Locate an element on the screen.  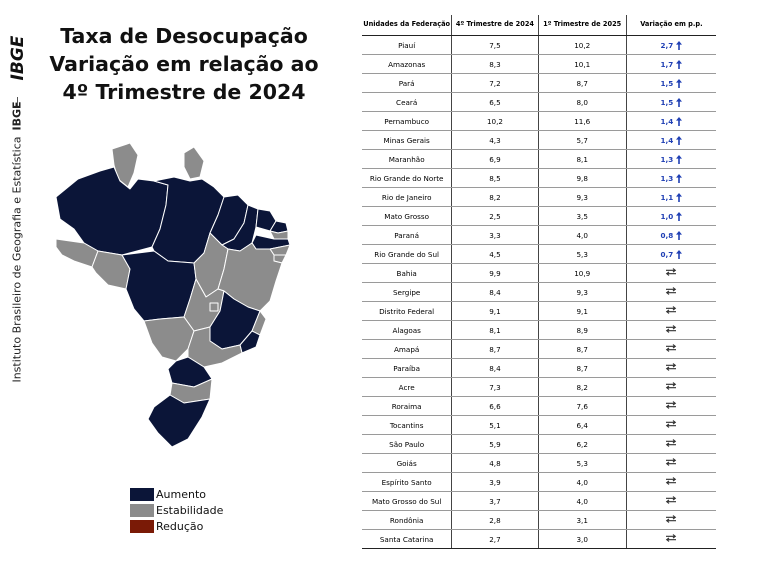
cell-q1-2025: 10,2 is located at coordinates (582, 45).